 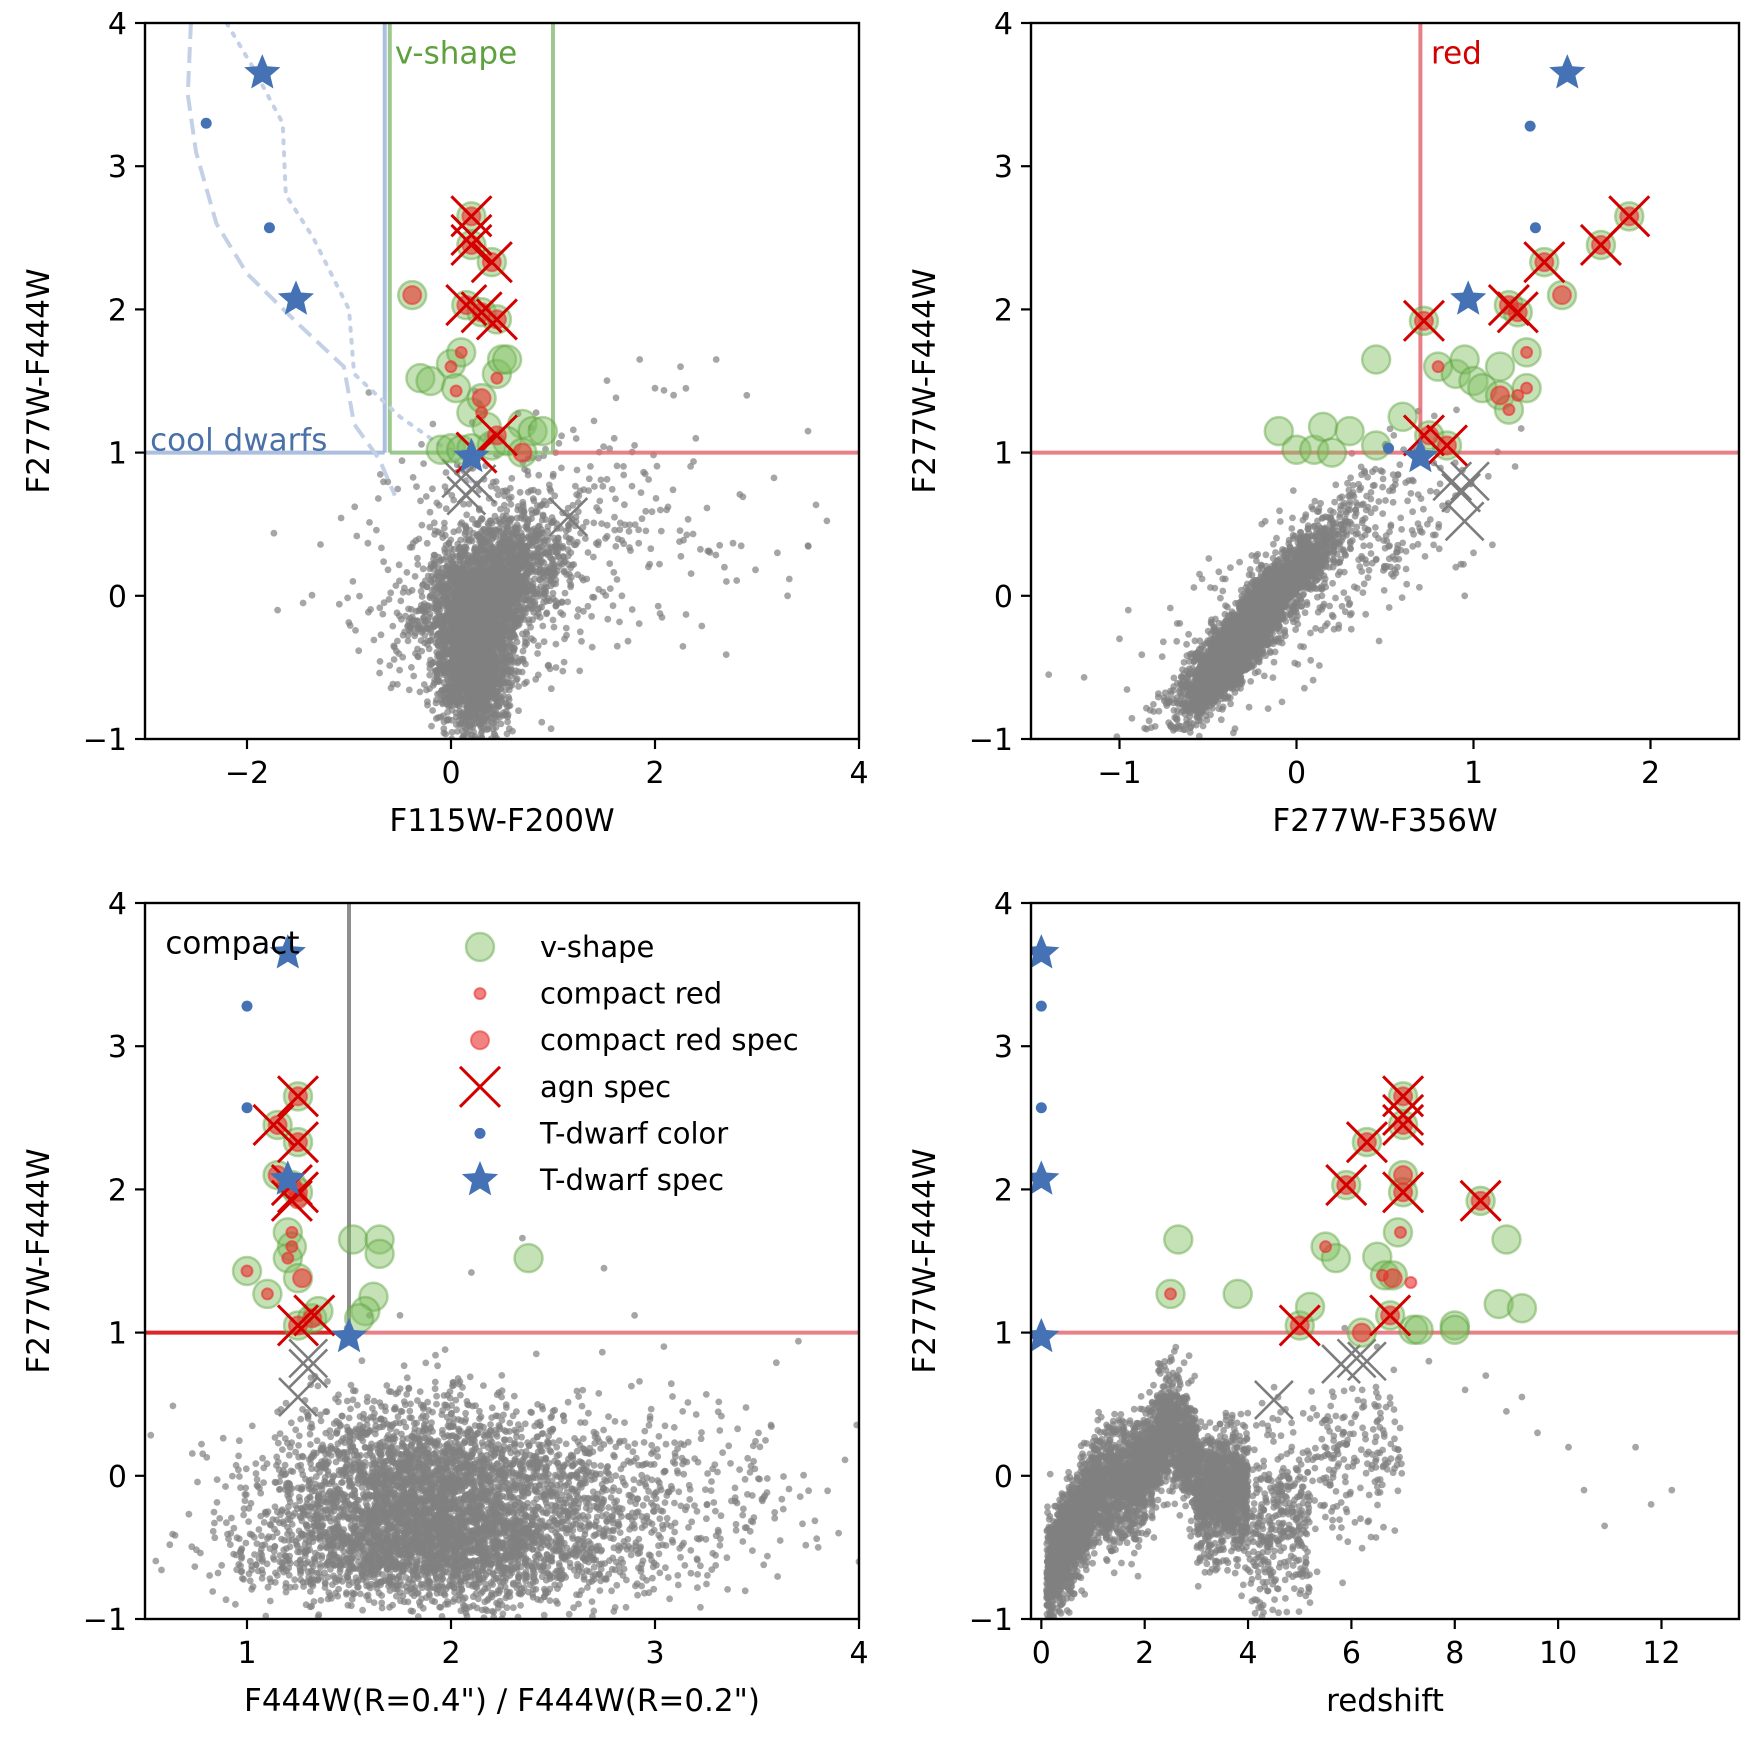 I want to click on x-tick-label: 0, so click(x=450, y=773).